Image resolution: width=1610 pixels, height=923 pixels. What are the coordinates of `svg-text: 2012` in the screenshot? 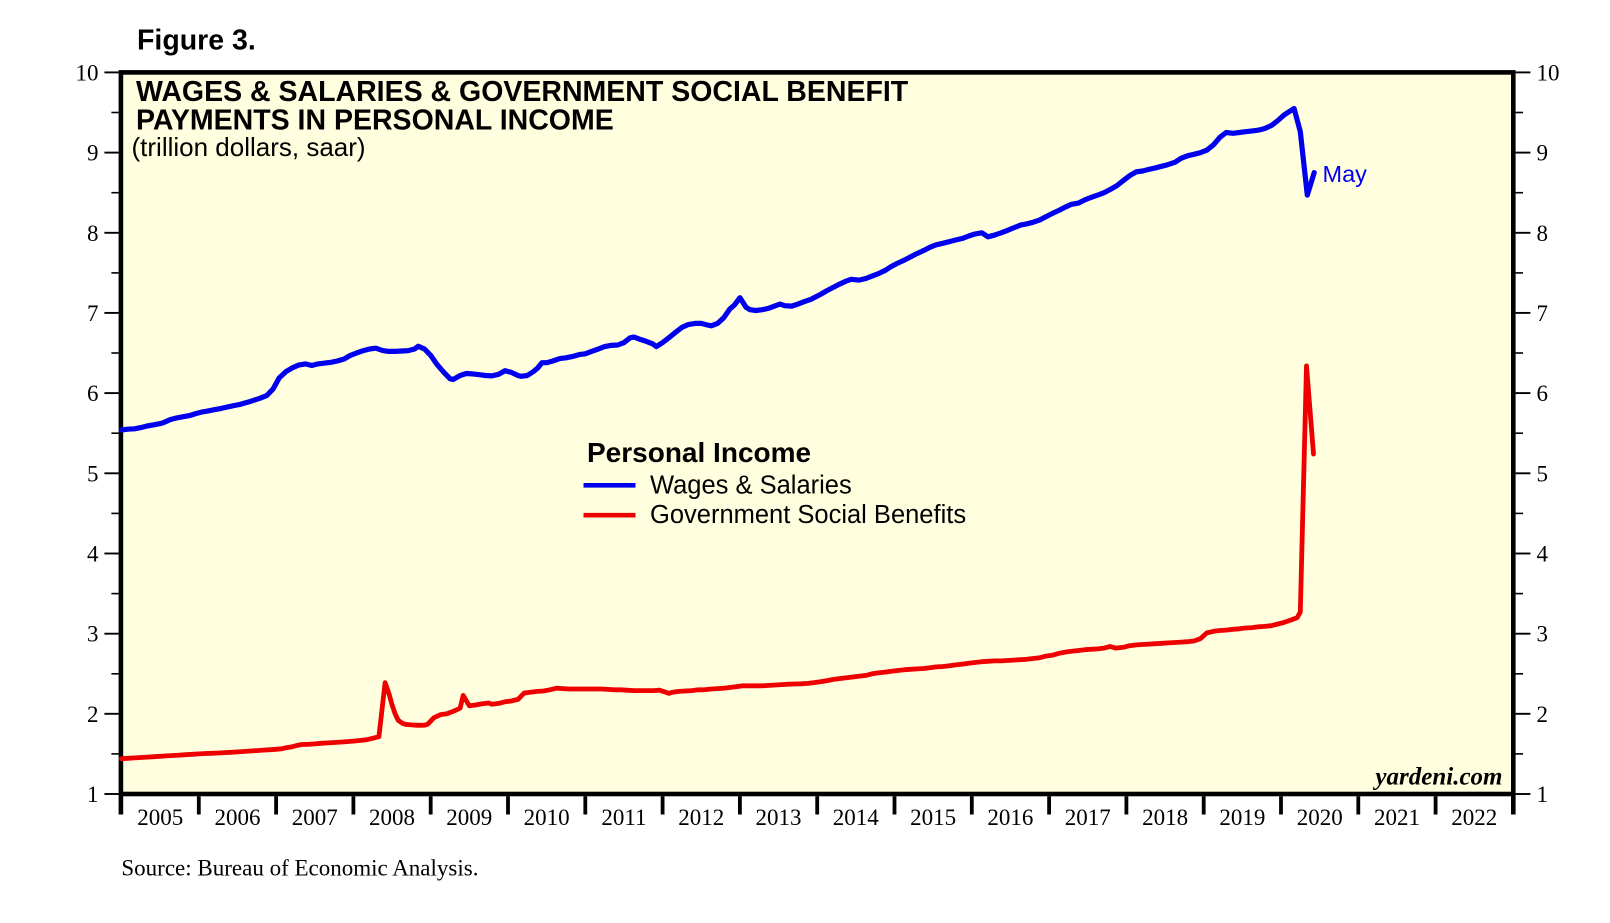 It's located at (701, 817).